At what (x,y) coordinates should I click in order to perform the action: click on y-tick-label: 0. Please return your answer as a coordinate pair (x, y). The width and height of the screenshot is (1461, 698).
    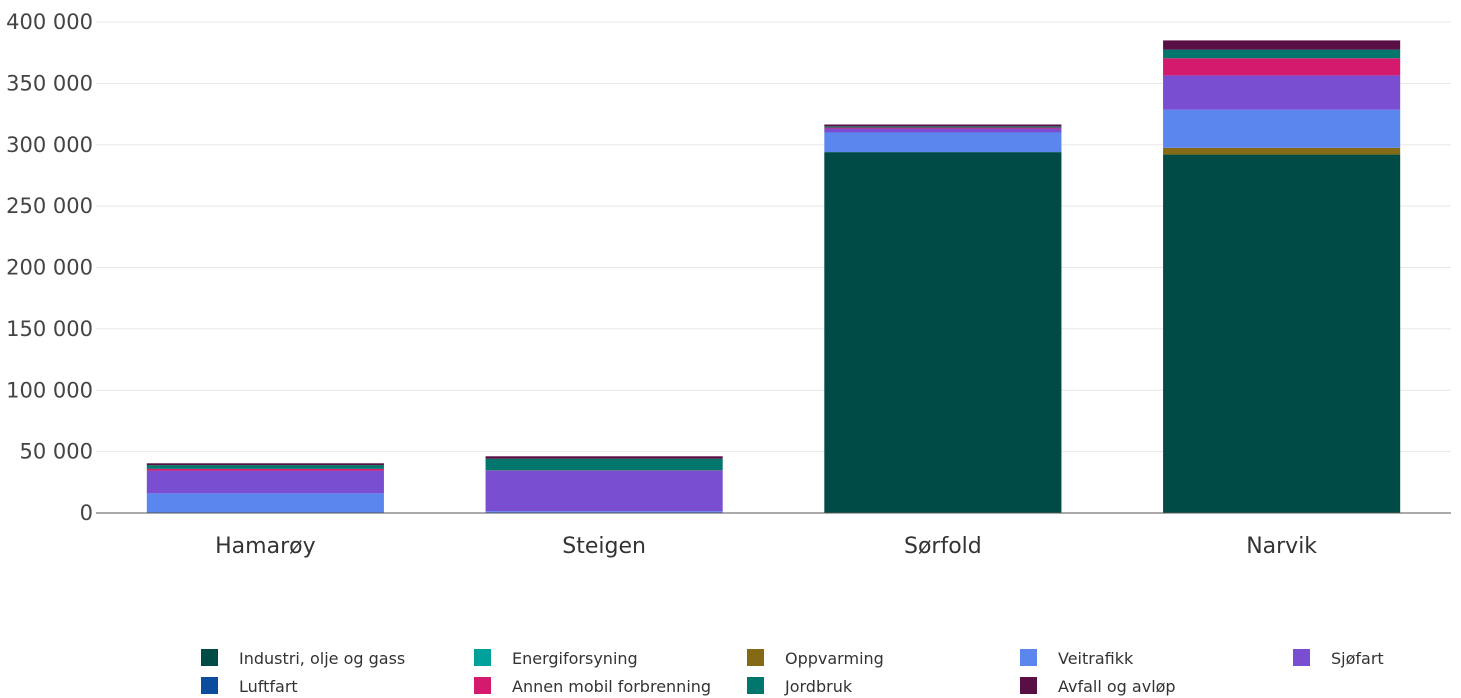
    Looking at the image, I should click on (86, 513).